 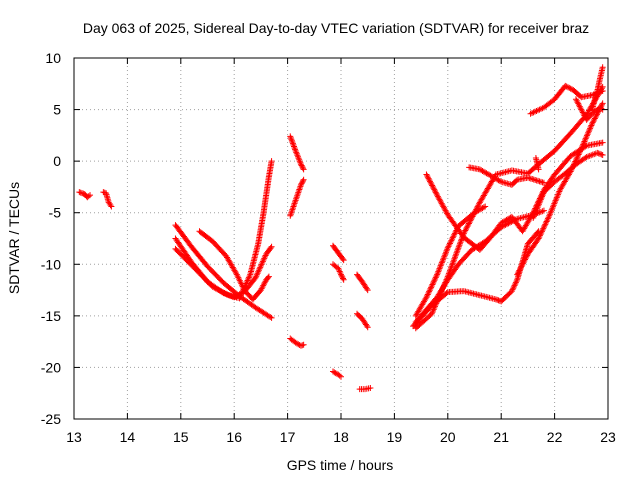 What do you see at coordinates (555, 437) in the screenshot?
I see `x-tick-label: 22` at bounding box center [555, 437].